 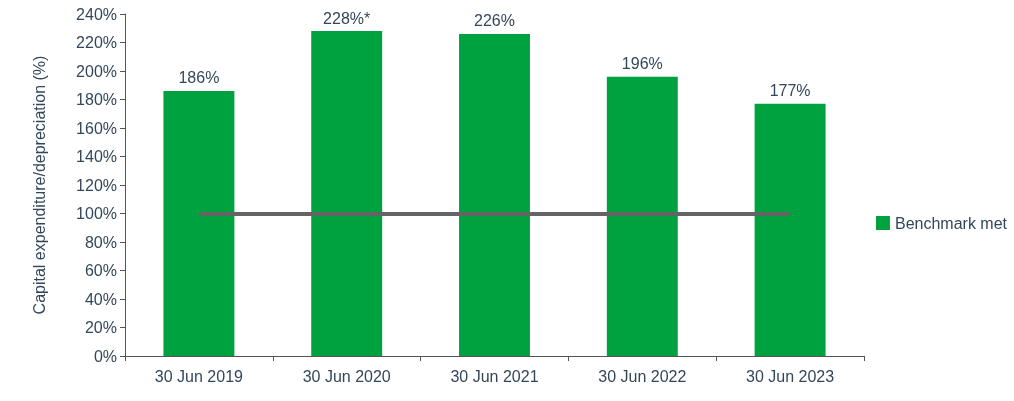 What do you see at coordinates (642, 376) in the screenshot?
I see `x-tick-label: 30 Jun 2022` at bounding box center [642, 376].